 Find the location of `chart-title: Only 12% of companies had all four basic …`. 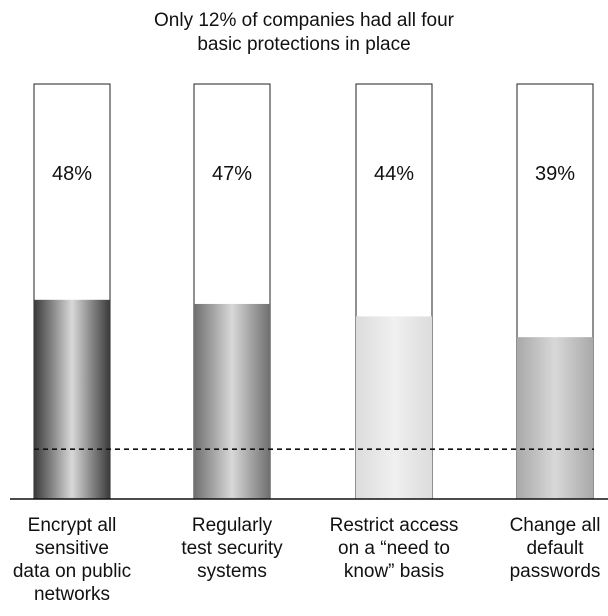

chart-title: Only 12% of companies had all four basic … is located at coordinates (304, 32).